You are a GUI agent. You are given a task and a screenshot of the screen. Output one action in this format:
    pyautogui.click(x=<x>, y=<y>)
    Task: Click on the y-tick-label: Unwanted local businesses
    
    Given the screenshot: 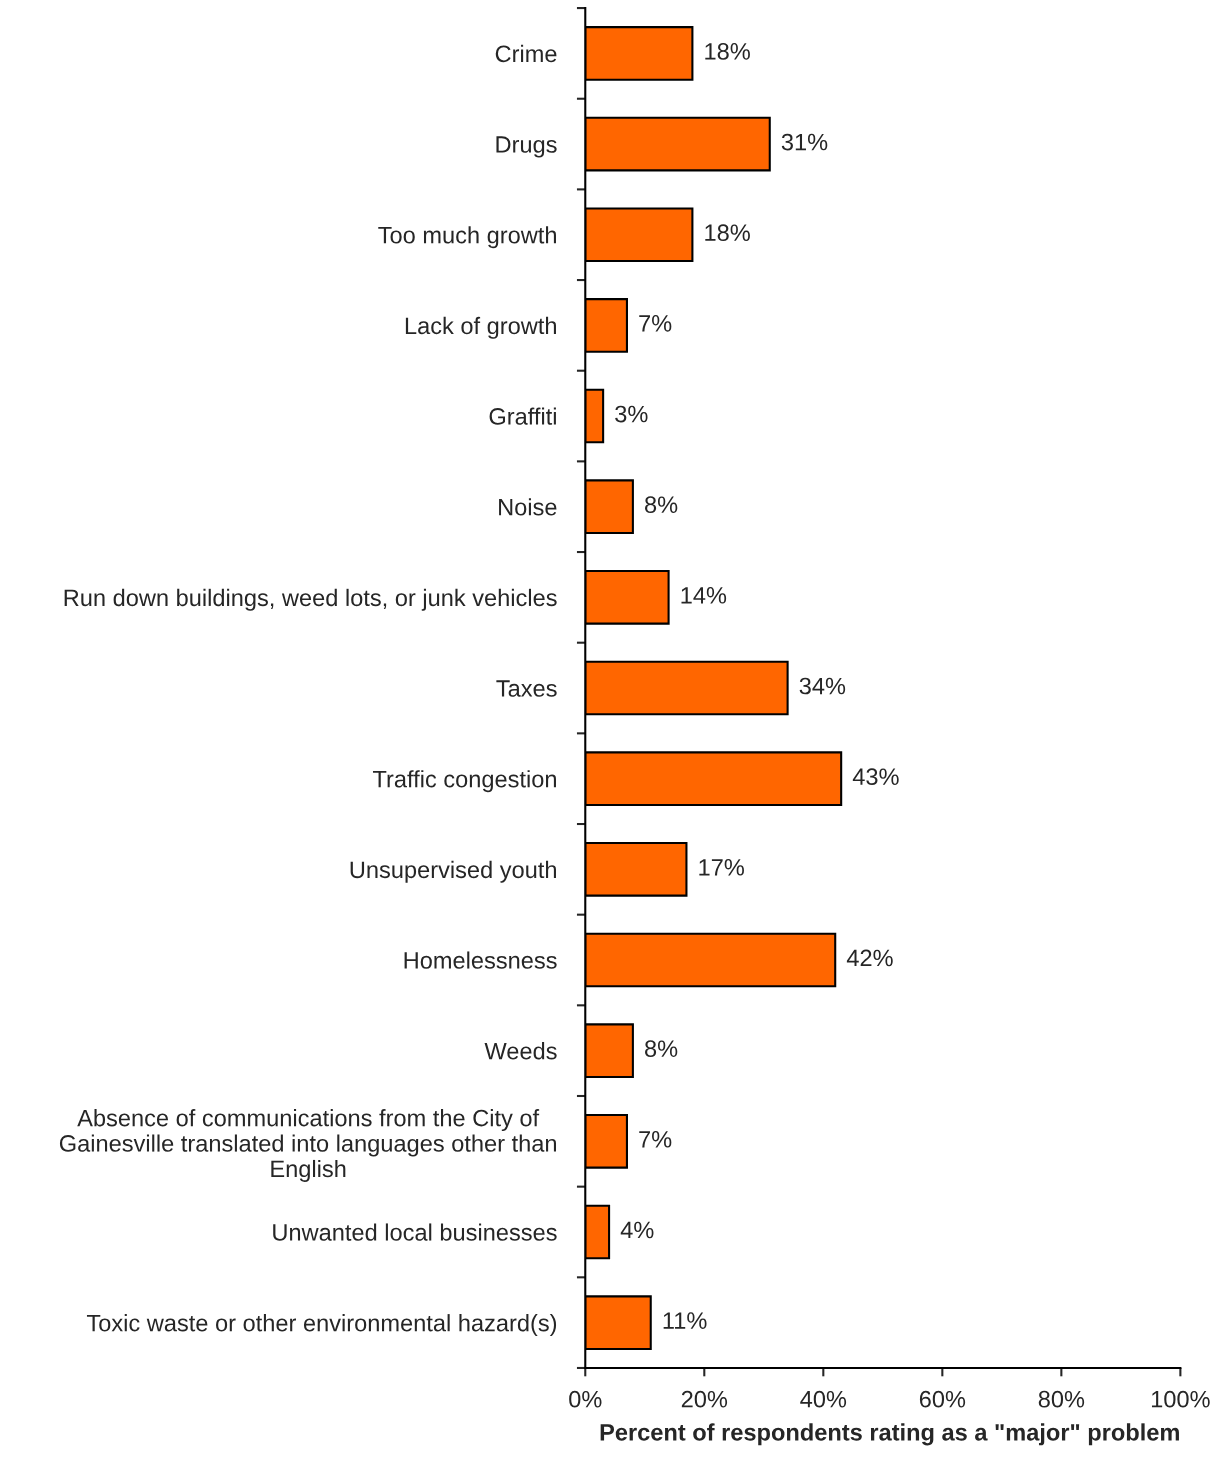 What is the action you would take?
    pyautogui.click(x=415, y=1232)
    